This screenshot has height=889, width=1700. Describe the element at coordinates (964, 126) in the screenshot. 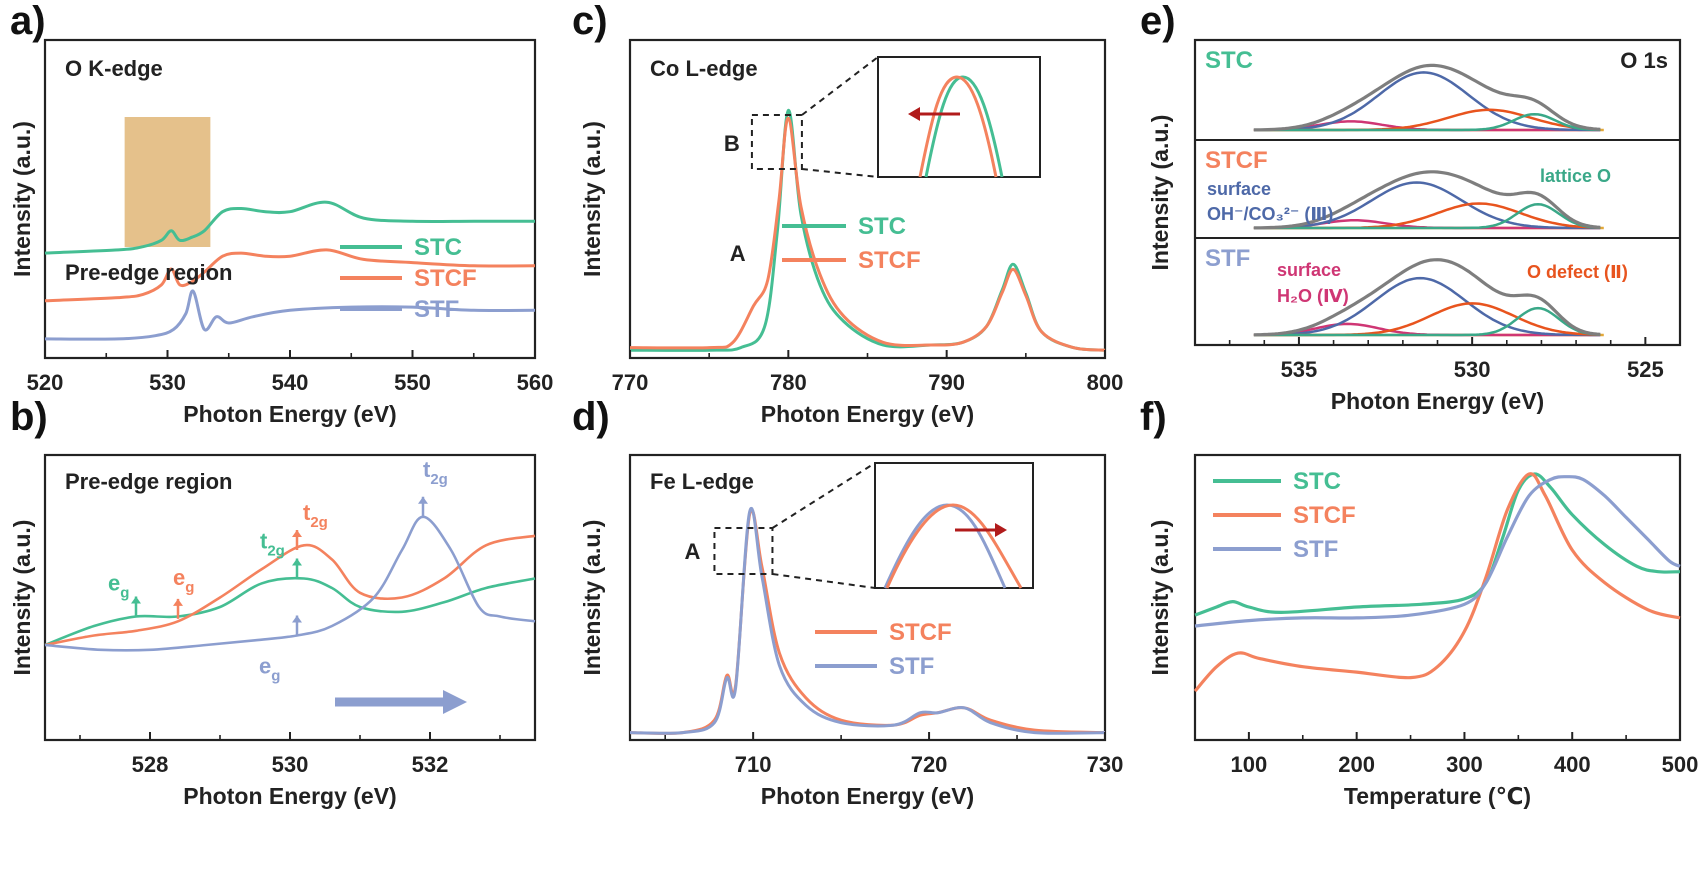

I see `inset-line-stc` at that location.